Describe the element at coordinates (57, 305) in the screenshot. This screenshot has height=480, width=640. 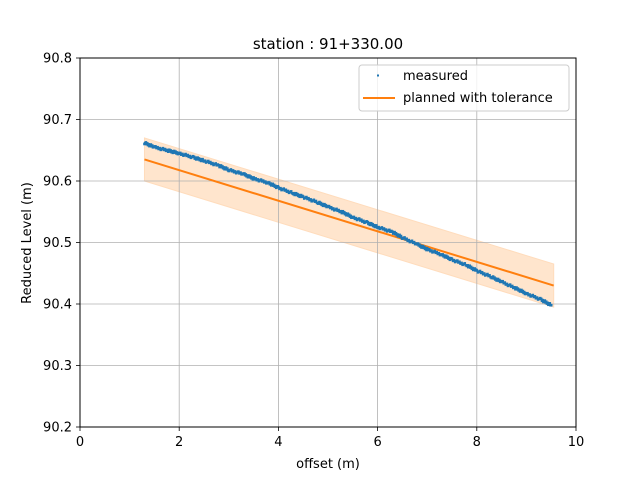
I see `y-tick-label: 90.4` at that location.